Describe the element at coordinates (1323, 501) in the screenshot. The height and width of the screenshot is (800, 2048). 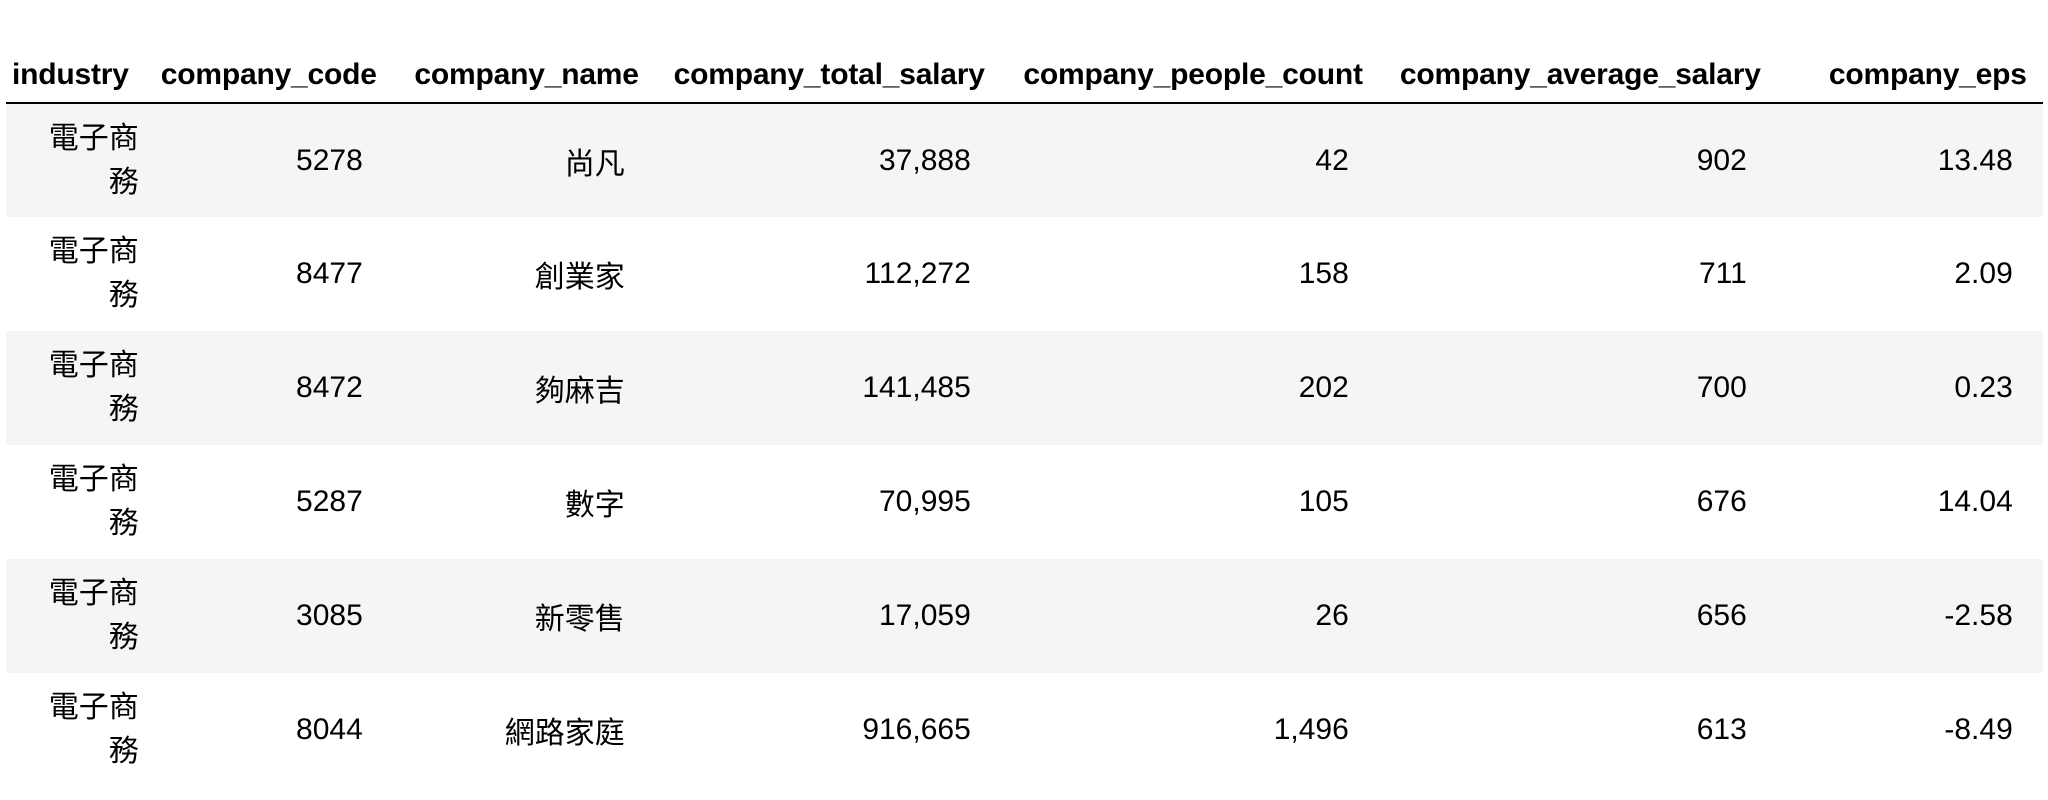
I see `cell-company-people-count: 105` at that location.